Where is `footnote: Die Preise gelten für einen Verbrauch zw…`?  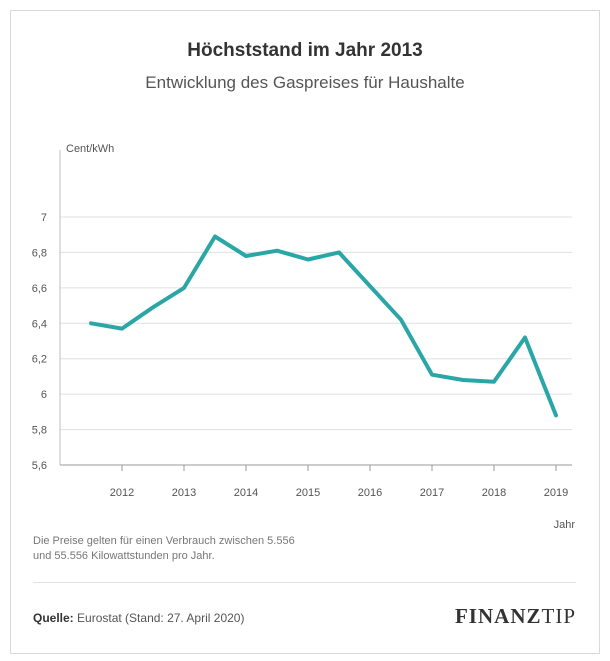
footnote: Die Preise gelten für einen Verbrauch zw… is located at coordinates (193, 549).